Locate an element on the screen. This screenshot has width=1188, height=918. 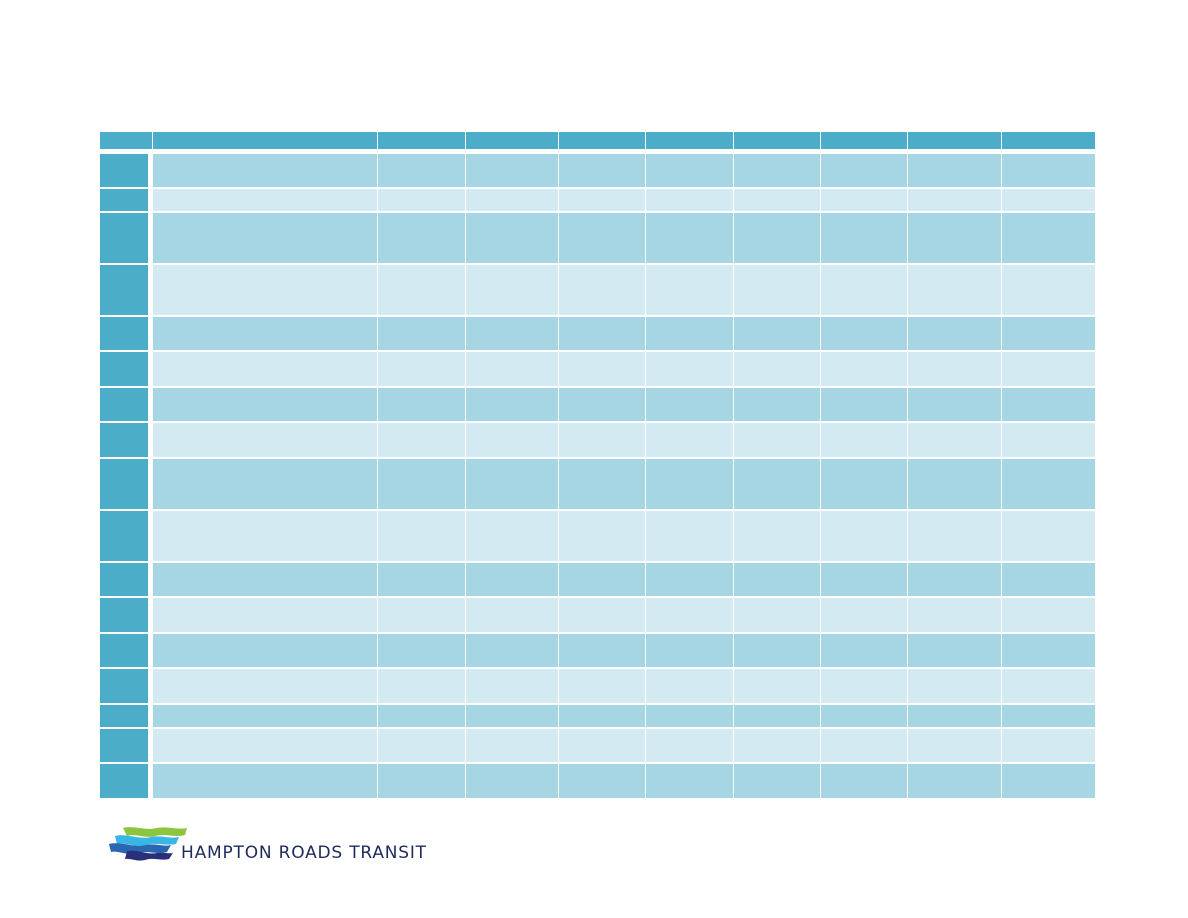
green-wave-icon is located at coordinates (155, 832).